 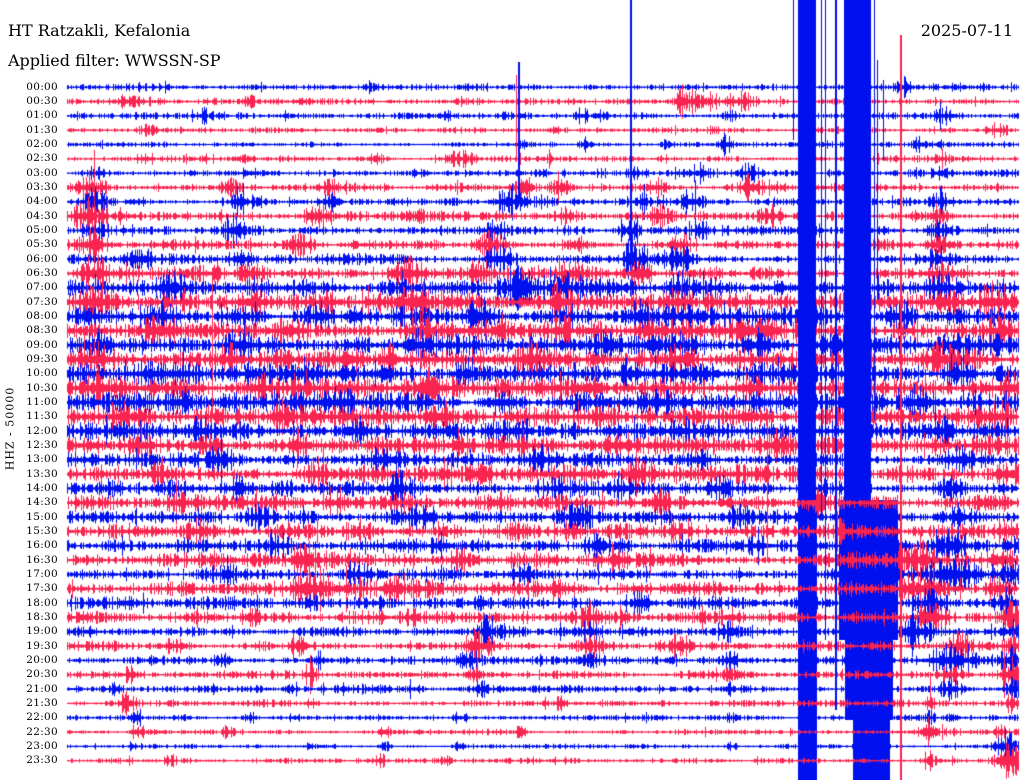 I want to click on time-label: 14:00, so click(x=42, y=487).